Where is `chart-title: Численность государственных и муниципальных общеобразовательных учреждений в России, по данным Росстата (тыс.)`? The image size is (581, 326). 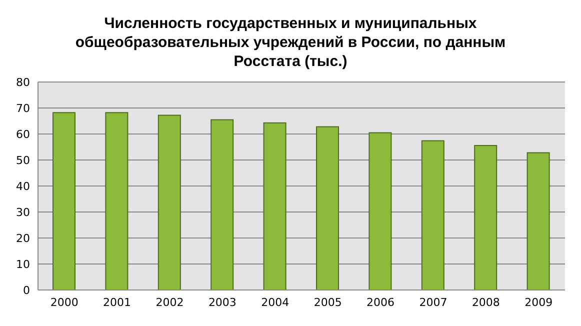 chart-title: Численность государственных и муниципальных общеобразовательных учреждений в России, по данным Росстата (тыс.) is located at coordinates (290, 42).